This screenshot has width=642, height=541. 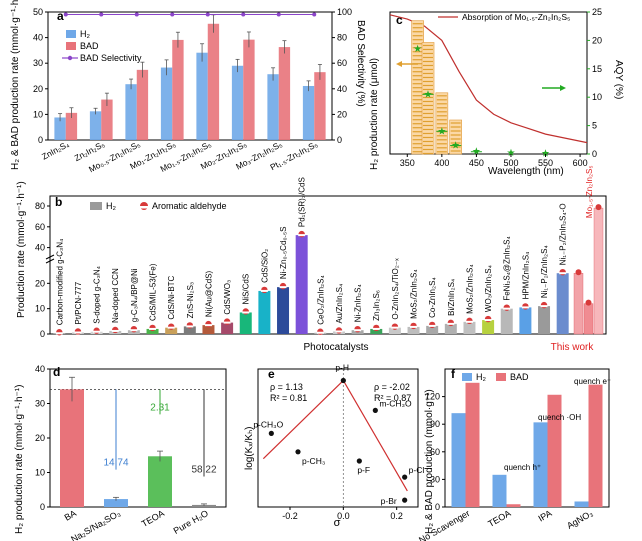 I want to click on this-work-bar, so click(x=588, y=319).